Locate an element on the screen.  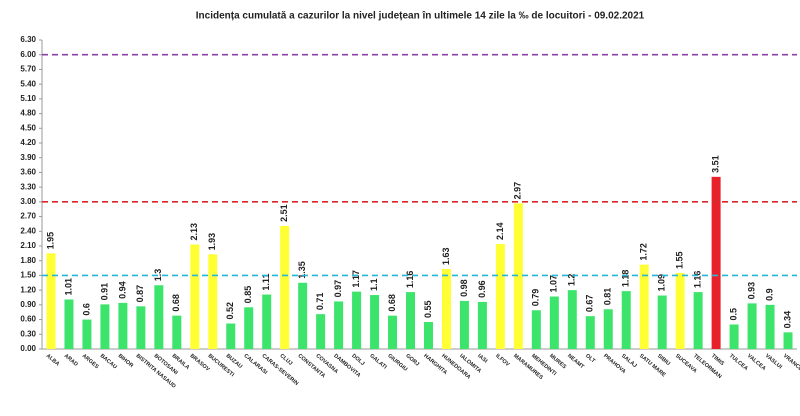
y-tick-label: 1.20 is located at coordinates (28, 289).